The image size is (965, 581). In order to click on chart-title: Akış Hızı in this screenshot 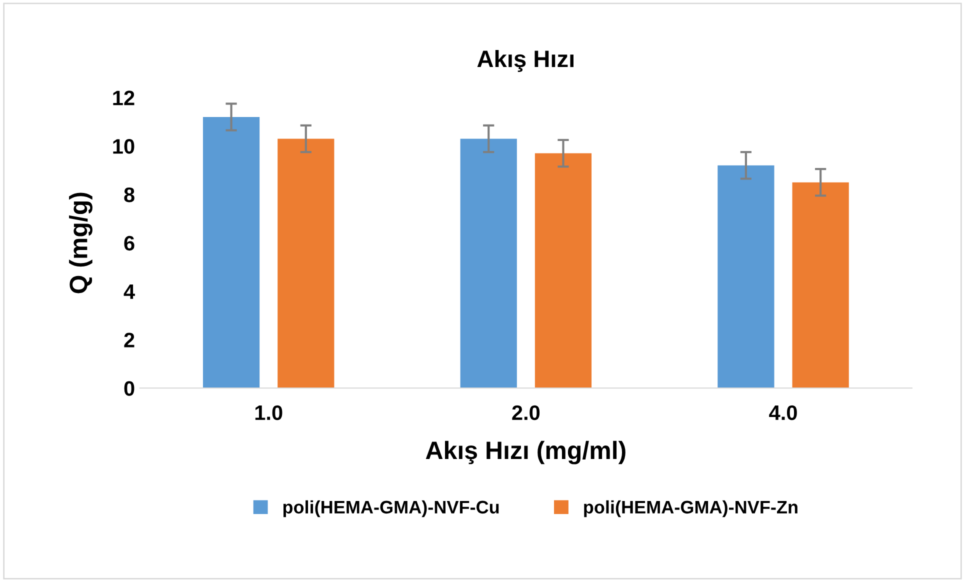, I will do `click(525, 61)`.